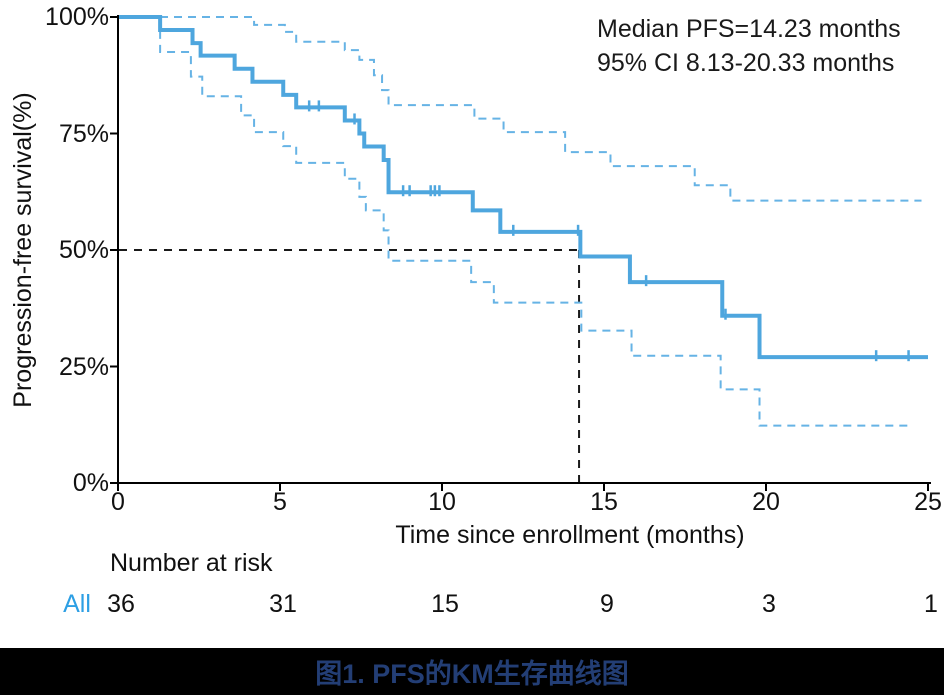 The image size is (944, 695). I want to click on x-tick-label: 25, so click(928, 502).